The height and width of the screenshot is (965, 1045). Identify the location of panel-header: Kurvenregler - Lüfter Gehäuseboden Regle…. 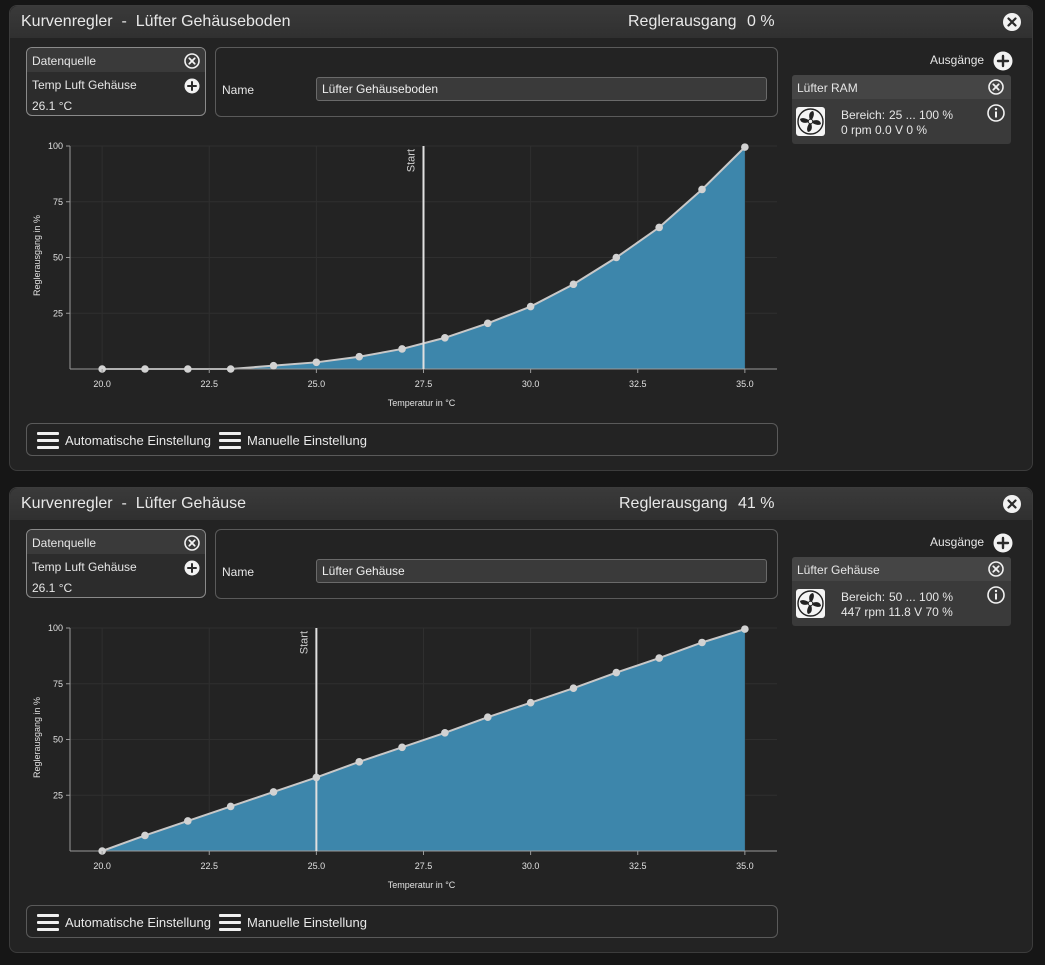
(521, 22).